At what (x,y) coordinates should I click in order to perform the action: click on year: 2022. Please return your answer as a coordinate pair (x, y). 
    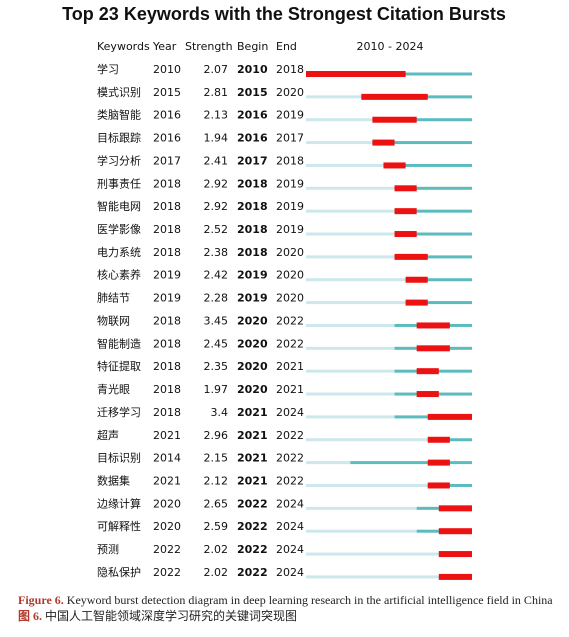
    Looking at the image, I should click on (167, 572).